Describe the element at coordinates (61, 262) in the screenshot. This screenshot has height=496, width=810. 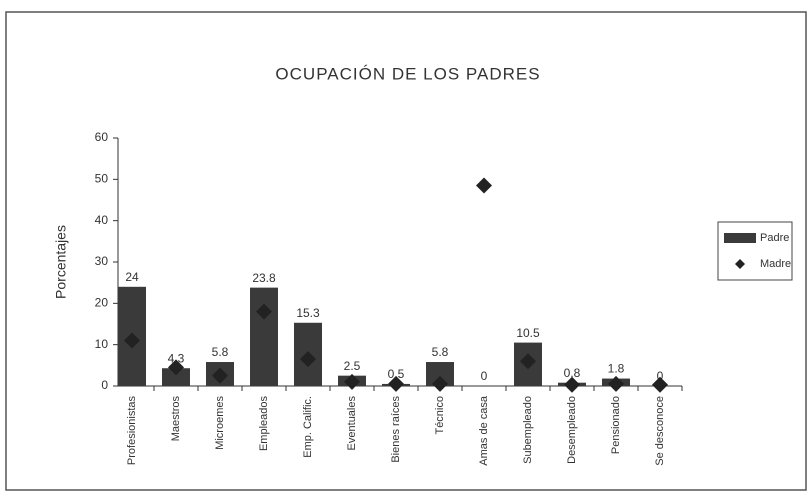
I see `y-axis-label: Porcentajes` at that location.